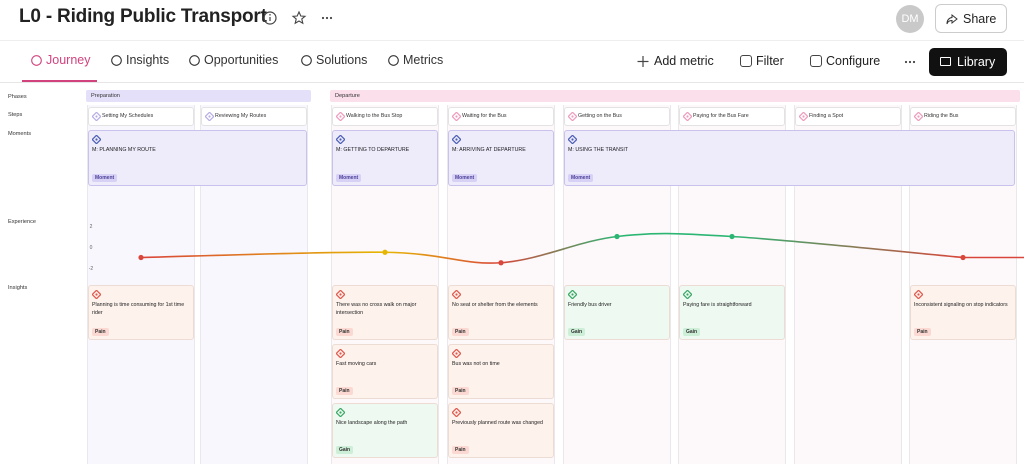  Describe the element at coordinates (59, 81) in the screenshot. I see `tab-underline` at that location.